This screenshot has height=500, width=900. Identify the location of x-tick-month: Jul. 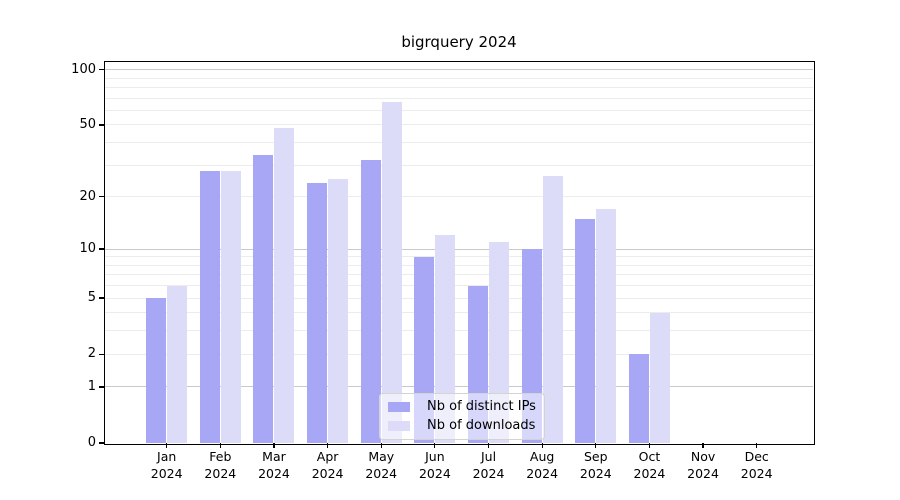
(488, 456).